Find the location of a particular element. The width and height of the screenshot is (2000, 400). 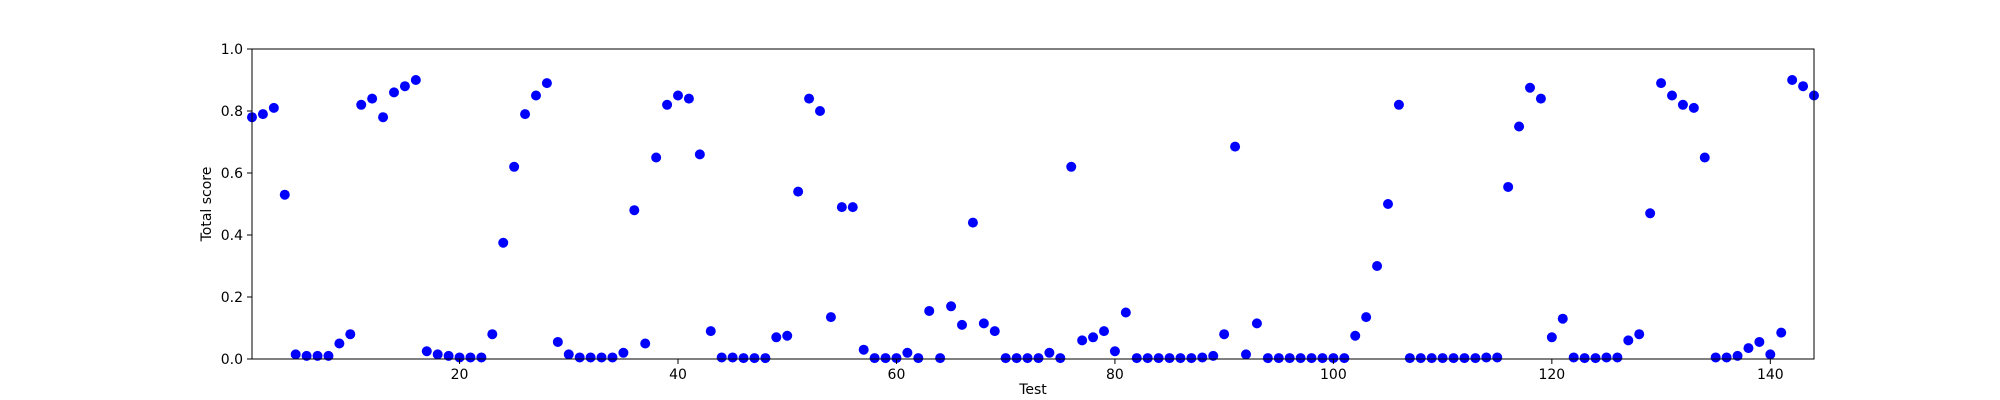

y-tick-label: 1.0 is located at coordinates (232, 50).